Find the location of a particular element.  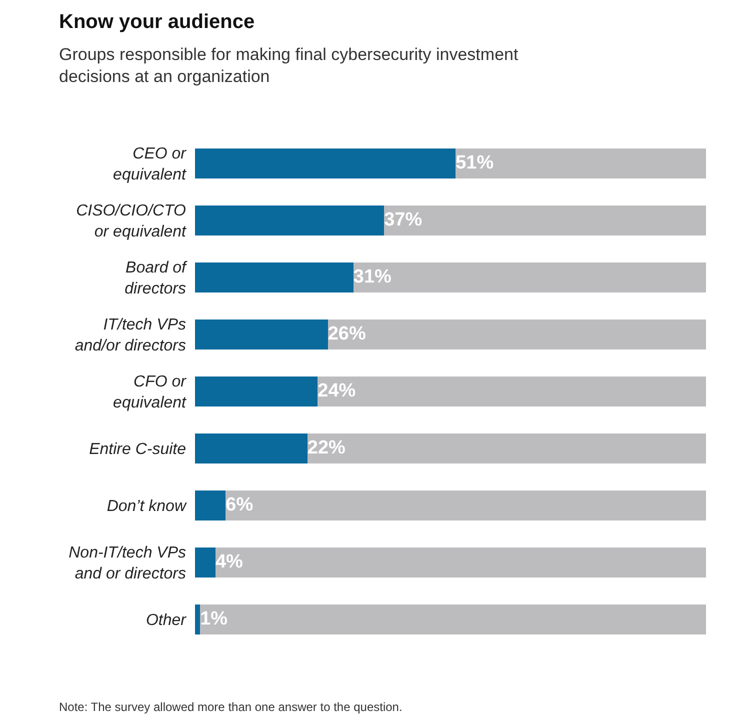

chart-title: Know your audience is located at coordinates (157, 22).